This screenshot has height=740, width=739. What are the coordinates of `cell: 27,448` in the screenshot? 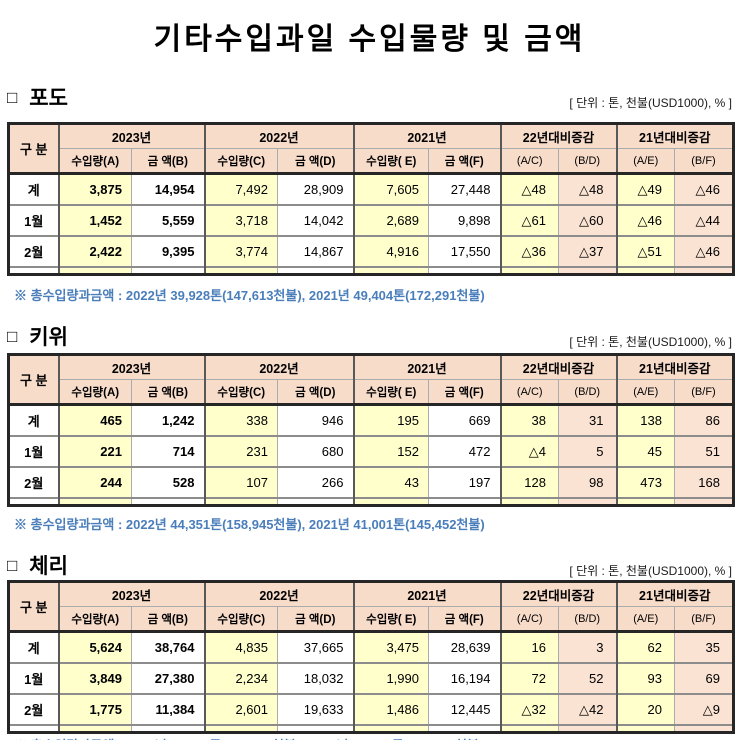 It's located at (464, 188).